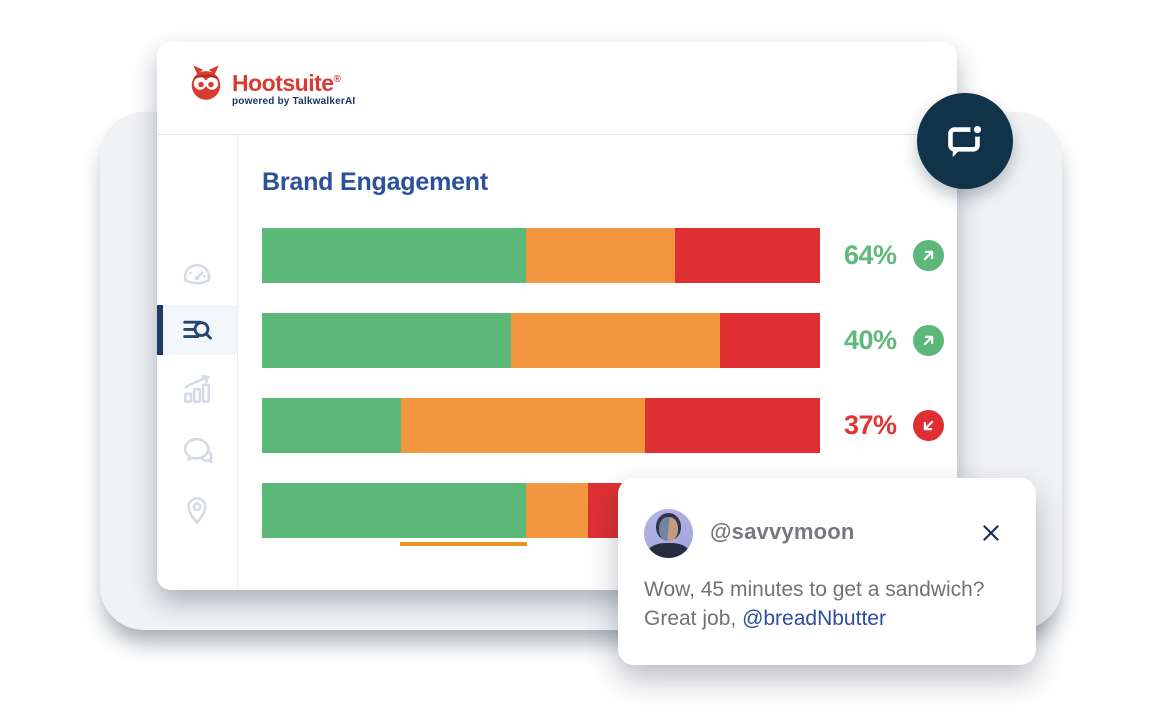 The width and height of the screenshot is (1160, 710). I want to click on sidebar-item-messages, so click(197, 450).